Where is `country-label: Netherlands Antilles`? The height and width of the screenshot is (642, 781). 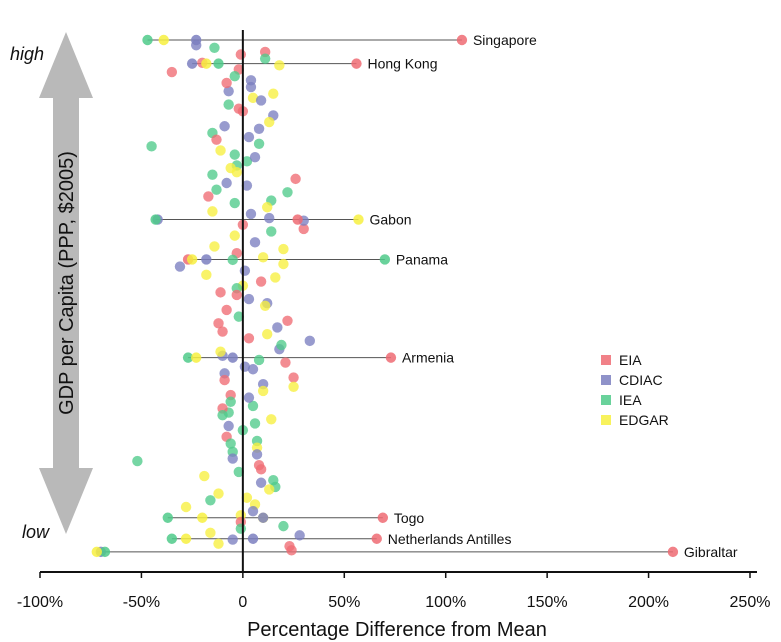 country-label: Netherlands Antilles is located at coordinates (450, 539).